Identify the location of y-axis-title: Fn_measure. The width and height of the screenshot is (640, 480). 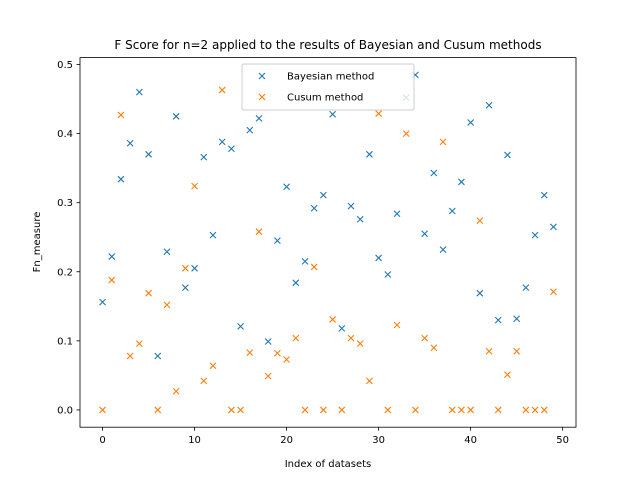
(37, 242).